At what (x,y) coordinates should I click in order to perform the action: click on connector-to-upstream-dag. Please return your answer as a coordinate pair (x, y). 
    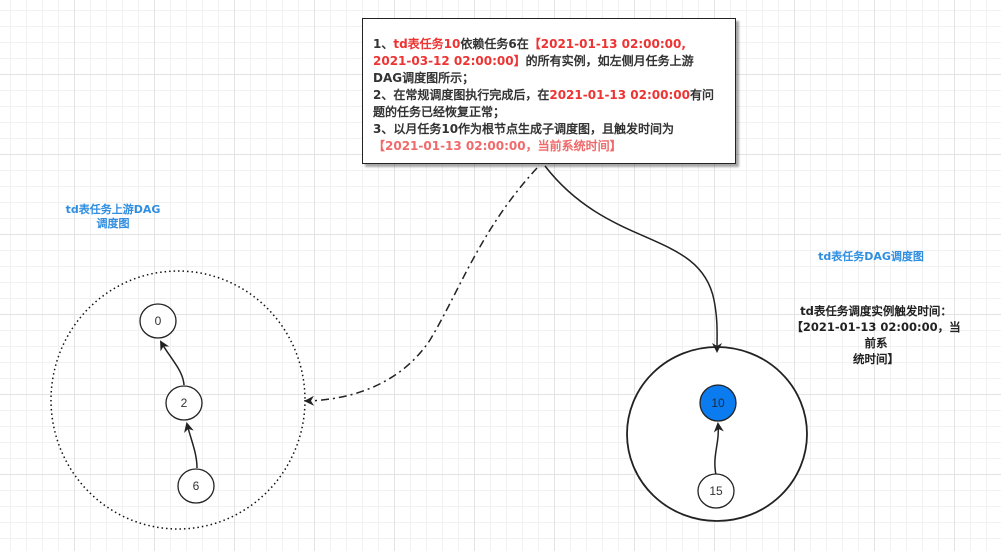
    Looking at the image, I should click on (421, 286).